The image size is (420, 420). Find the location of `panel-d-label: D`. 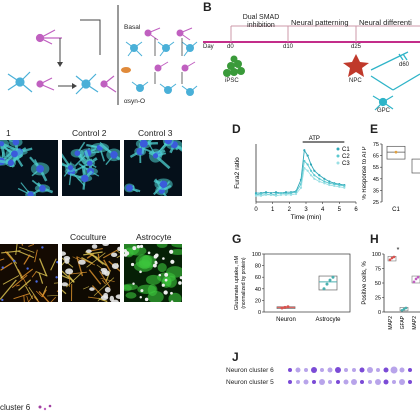

panel-d-label: D is located at coordinates (236, 129).